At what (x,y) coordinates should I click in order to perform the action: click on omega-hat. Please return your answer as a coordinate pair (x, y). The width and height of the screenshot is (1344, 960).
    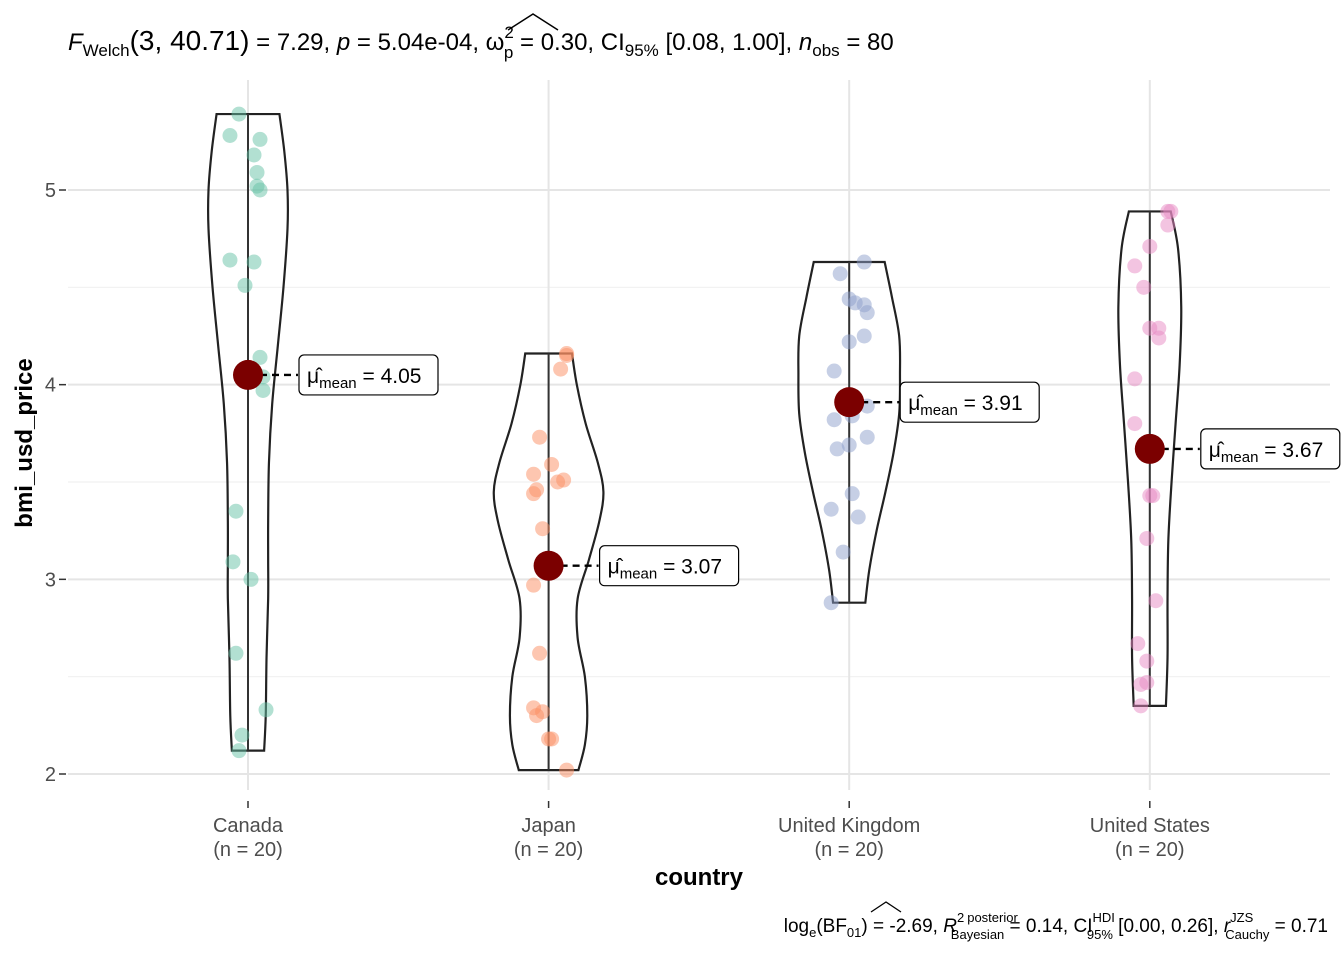
    Looking at the image, I should click on (533, 22).